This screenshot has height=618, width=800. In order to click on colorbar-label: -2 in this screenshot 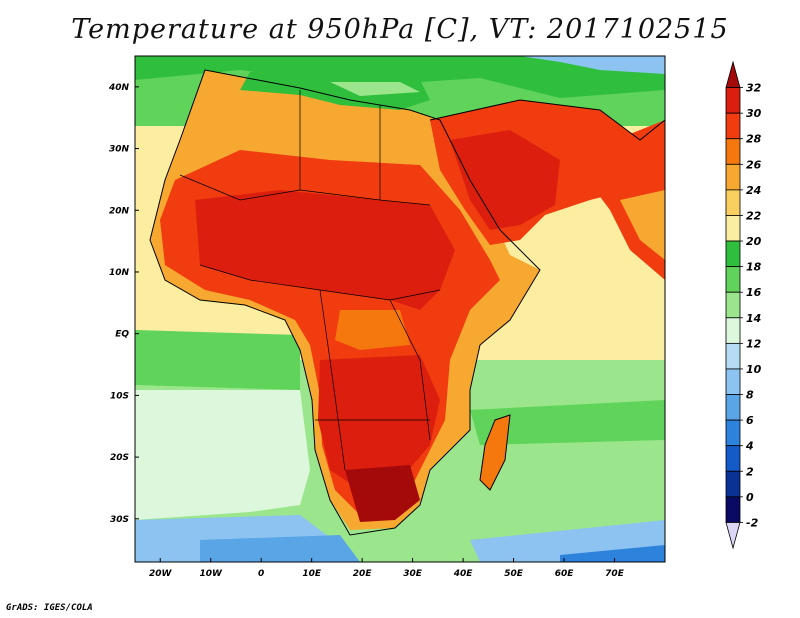, I will do `click(752, 522)`.